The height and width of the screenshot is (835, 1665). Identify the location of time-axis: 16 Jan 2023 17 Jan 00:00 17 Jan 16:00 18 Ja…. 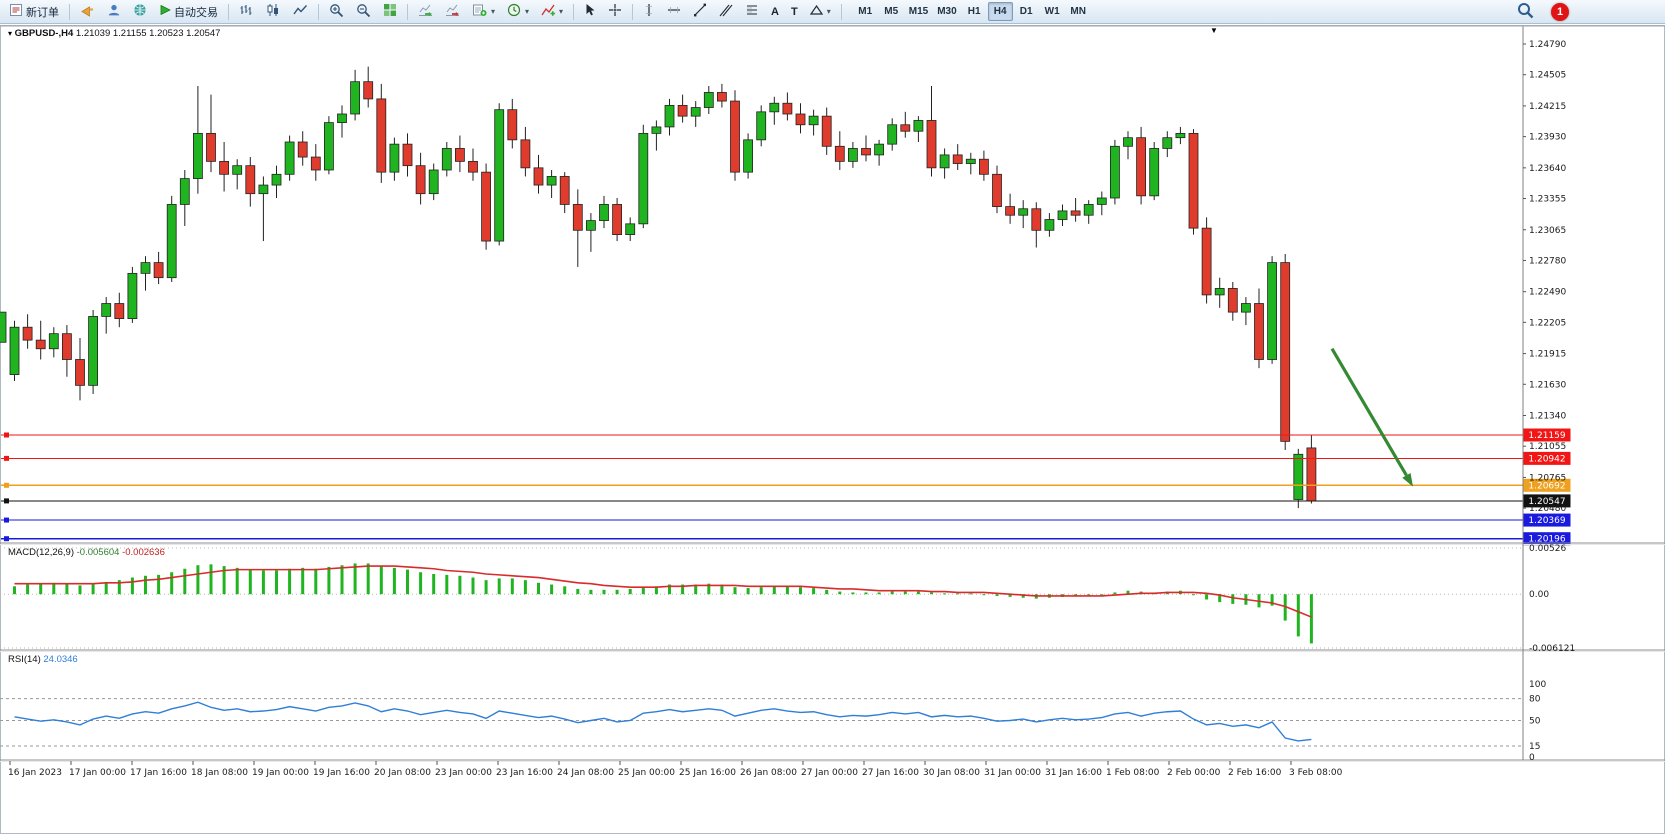
(675, 769).